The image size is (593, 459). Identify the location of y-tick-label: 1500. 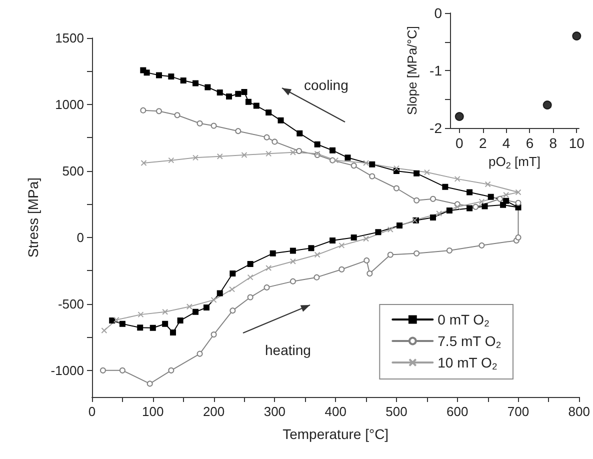
(69, 38).